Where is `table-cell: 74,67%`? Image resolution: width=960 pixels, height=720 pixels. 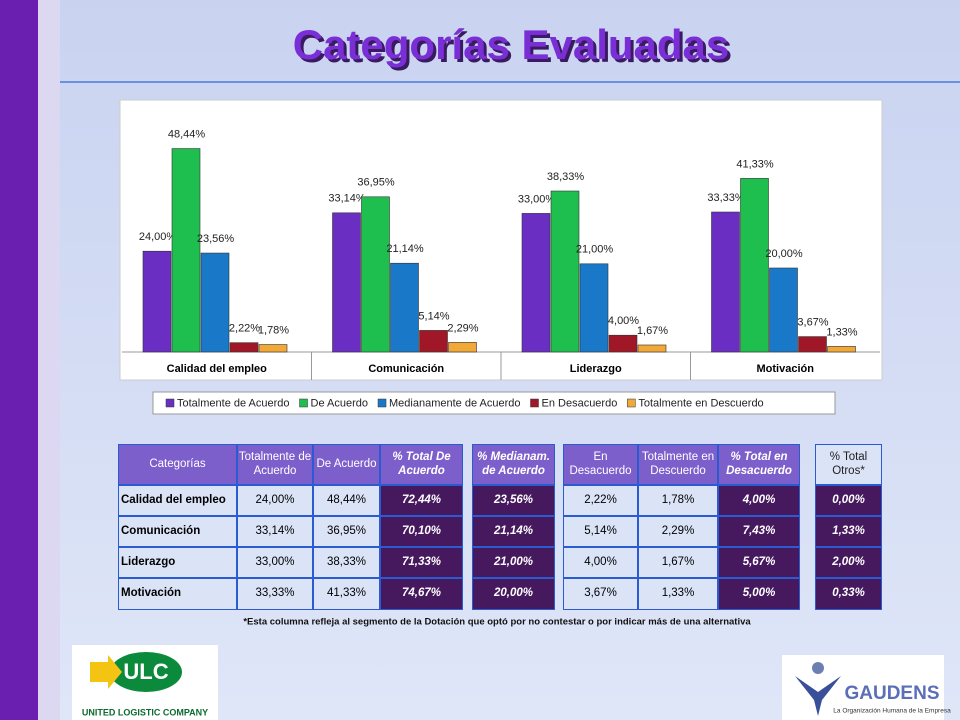 table-cell: 74,67% is located at coordinates (421, 594).